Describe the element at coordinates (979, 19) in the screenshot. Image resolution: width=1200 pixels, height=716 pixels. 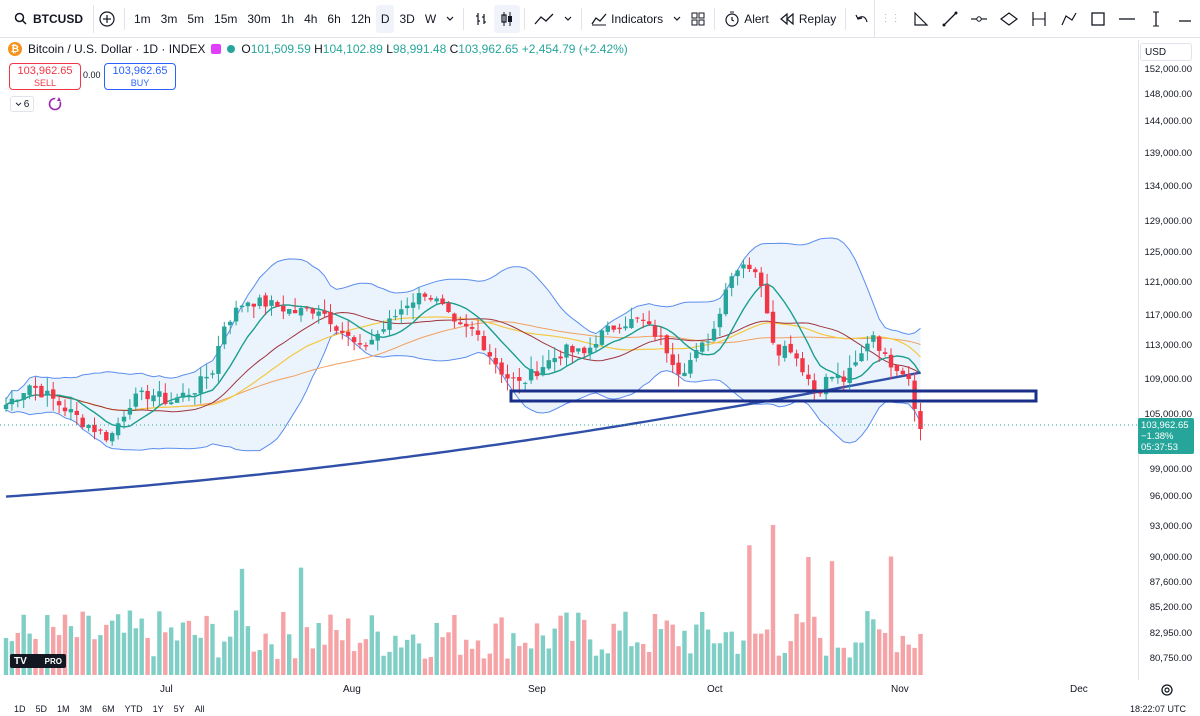
I see `horizontal-ray-icon` at that location.